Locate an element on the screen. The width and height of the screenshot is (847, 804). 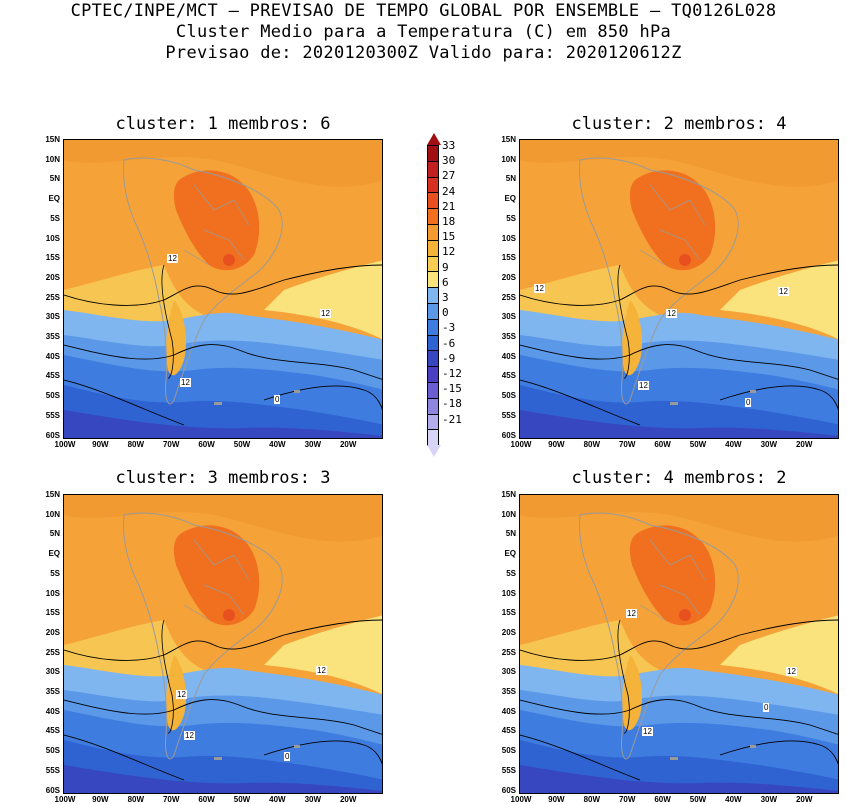
lat-tick-label: 50S is located at coordinates (52, 396).